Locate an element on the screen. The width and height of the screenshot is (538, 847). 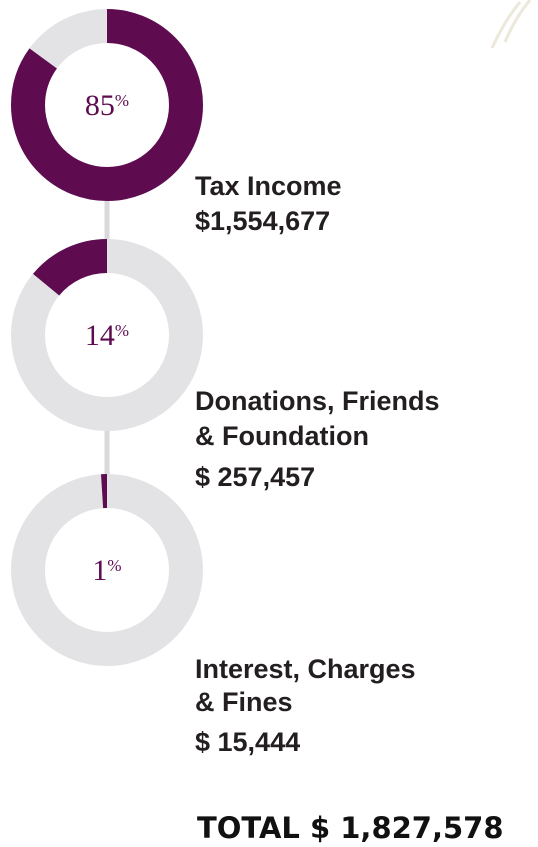
category-label: Donations, Friends is located at coordinates (317, 401).